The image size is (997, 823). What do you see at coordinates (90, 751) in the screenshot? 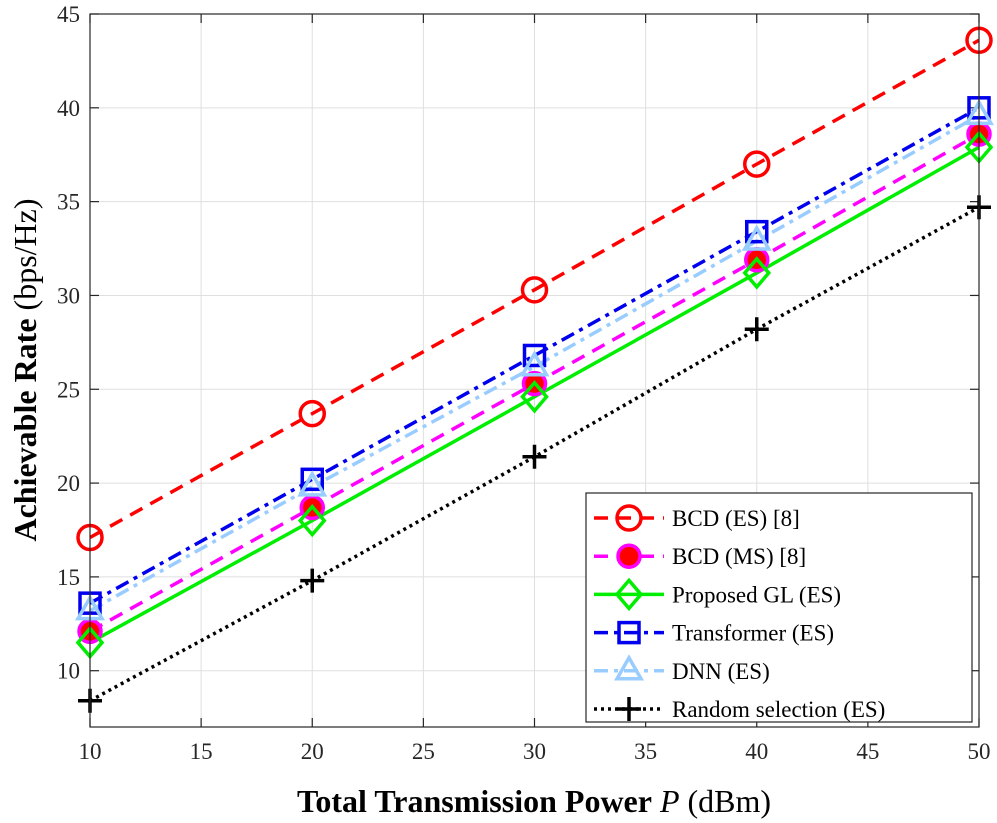
I see `x-tick-label: 10` at bounding box center [90, 751].